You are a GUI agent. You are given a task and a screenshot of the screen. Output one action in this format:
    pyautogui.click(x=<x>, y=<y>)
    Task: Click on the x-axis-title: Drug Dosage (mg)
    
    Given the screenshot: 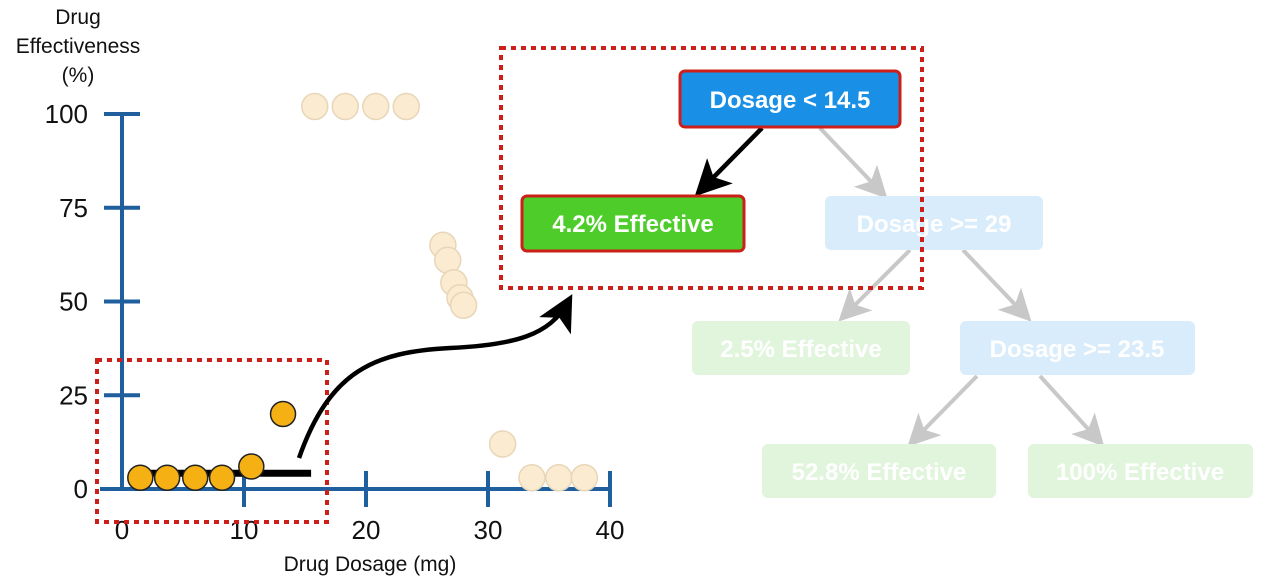 What is the action you would take?
    pyautogui.click(x=370, y=564)
    